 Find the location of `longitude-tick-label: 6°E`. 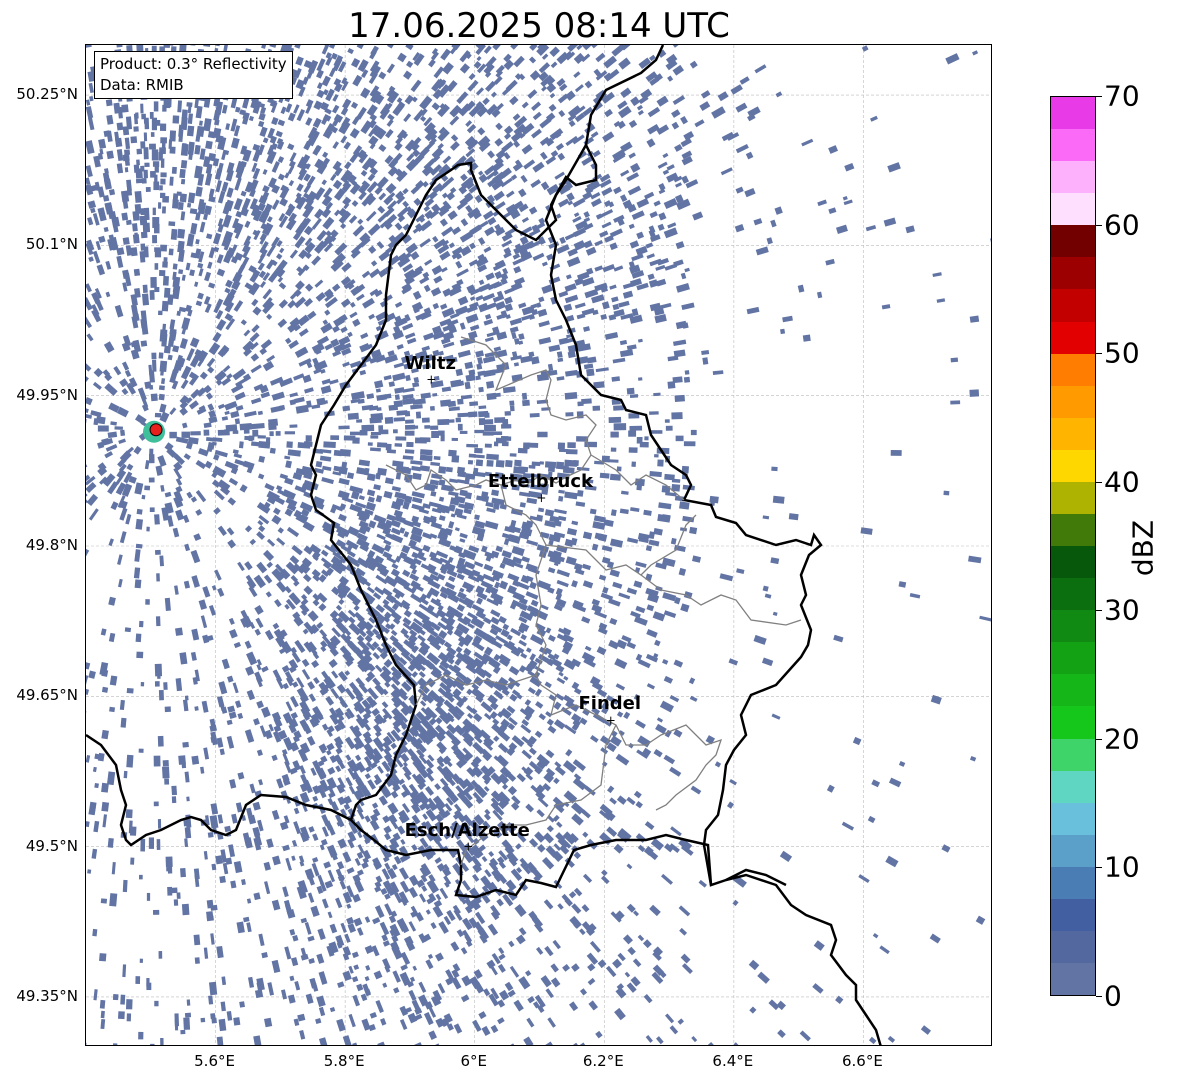

longitude-tick-label: 6°E is located at coordinates (473, 1061).